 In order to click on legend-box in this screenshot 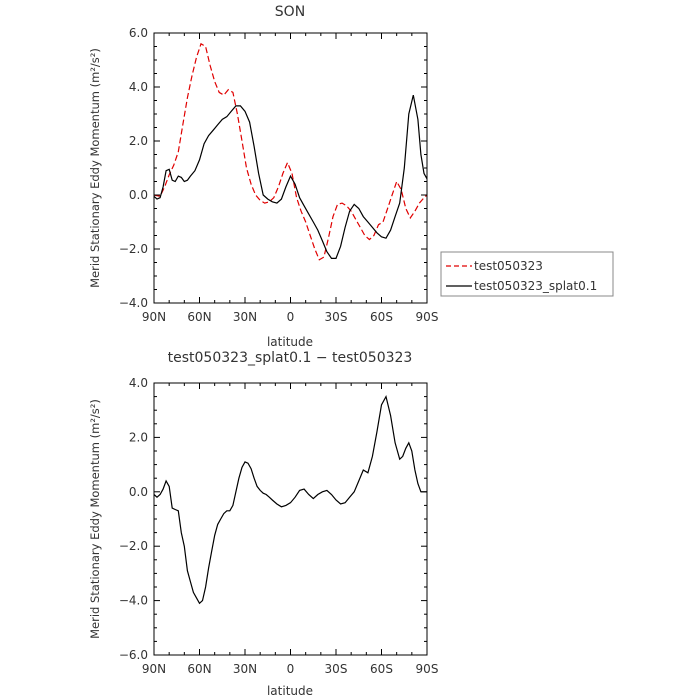, I will do `click(527, 274)`.